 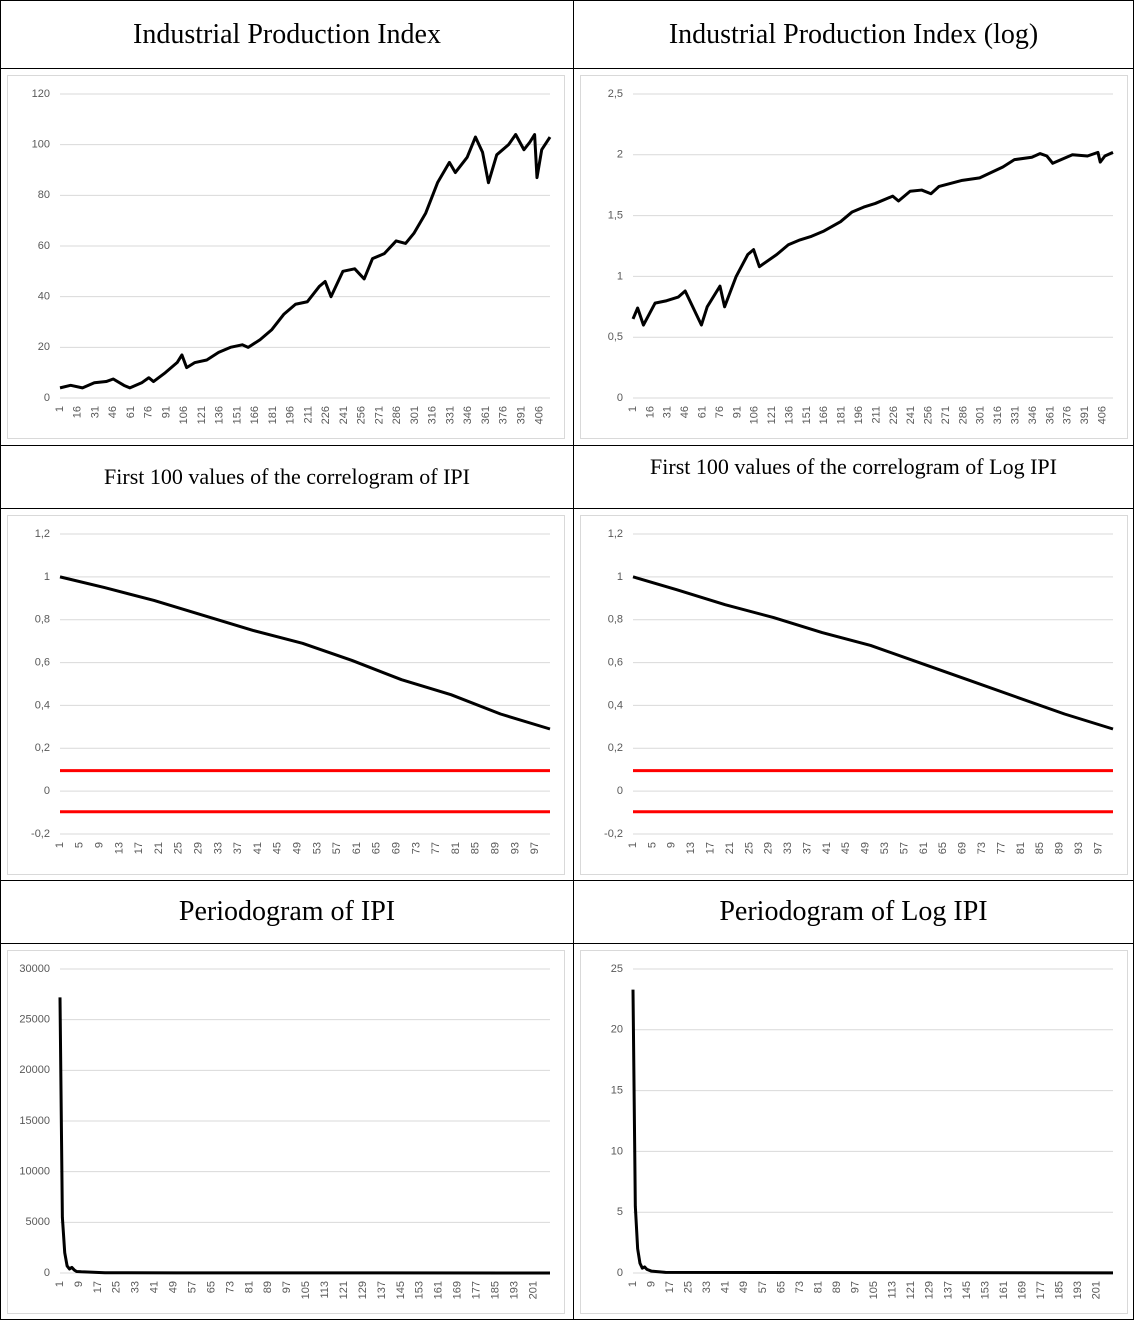 What do you see at coordinates (846, 848) in the screenshot?
I see `x-tick-label: 45` at bounding box center [846, 848].